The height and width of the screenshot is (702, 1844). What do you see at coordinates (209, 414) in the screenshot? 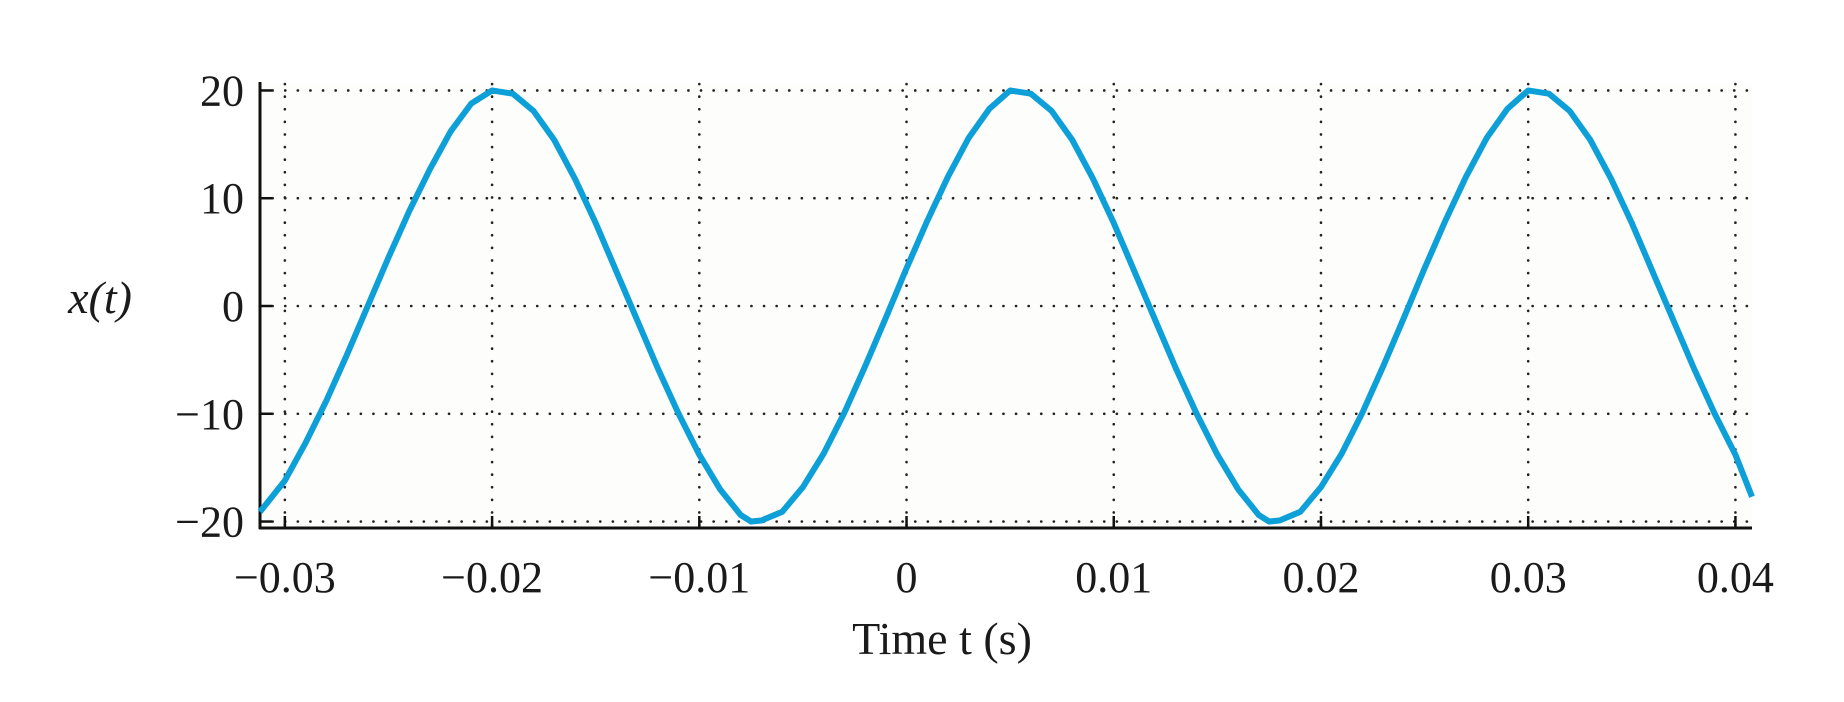
I see `y-tick-label: −10` at bounding box center [209, 414].